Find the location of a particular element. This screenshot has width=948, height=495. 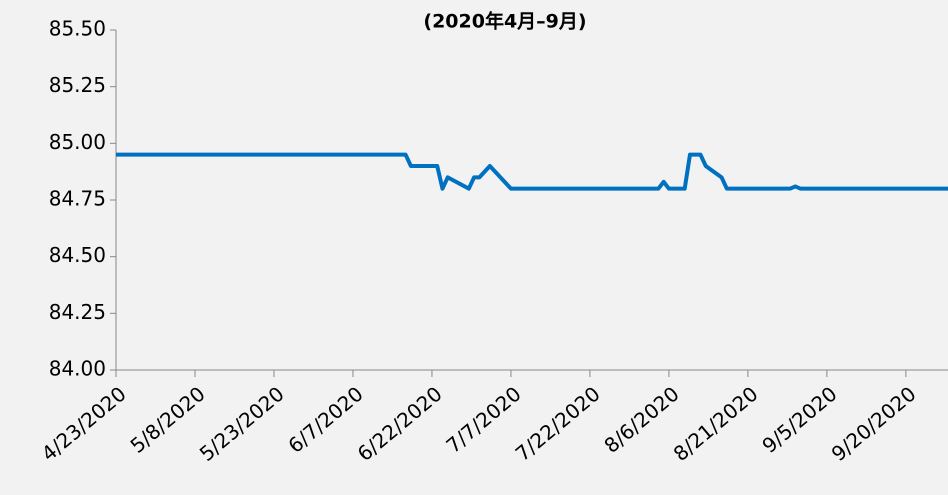

y-tick-label: 84.75 is located at coordinates (77, 199).